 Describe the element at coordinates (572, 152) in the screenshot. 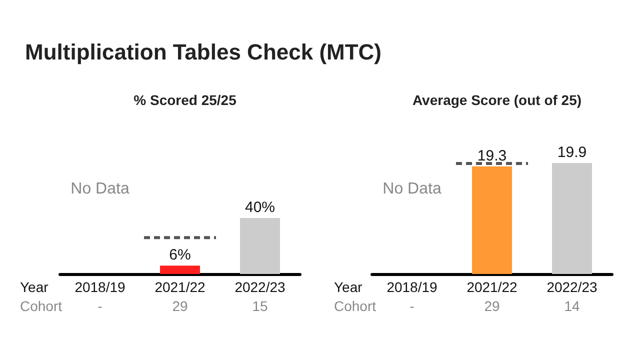

I see `data-label: 19.9` at that location.